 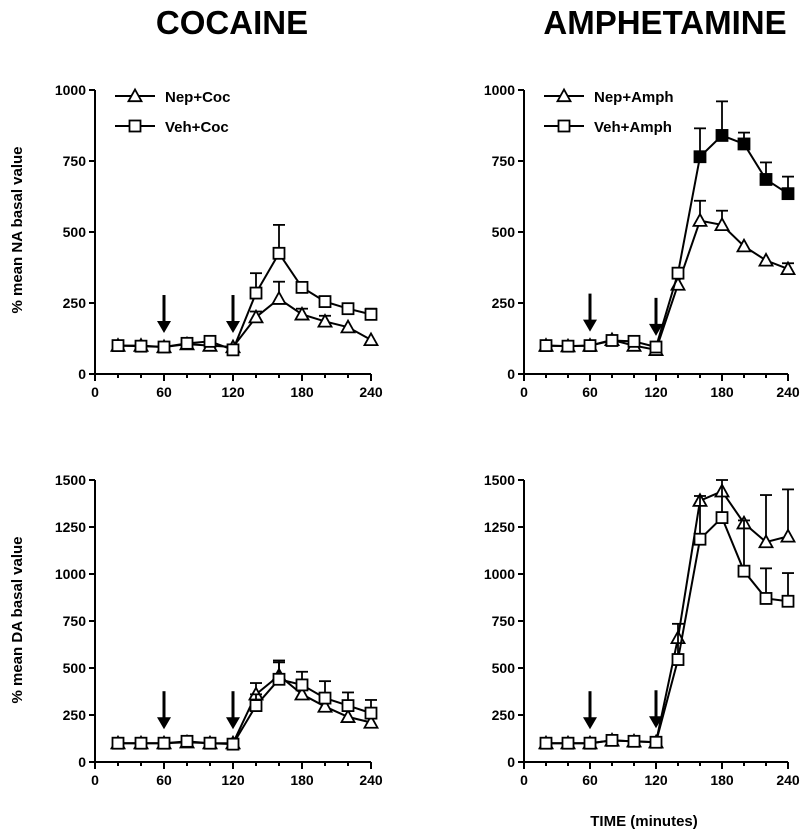 What do you see at coordinates (232, 22) in the screenshot?
I see `title-cocaine: COCAINE` at bounding box center [232, 22].